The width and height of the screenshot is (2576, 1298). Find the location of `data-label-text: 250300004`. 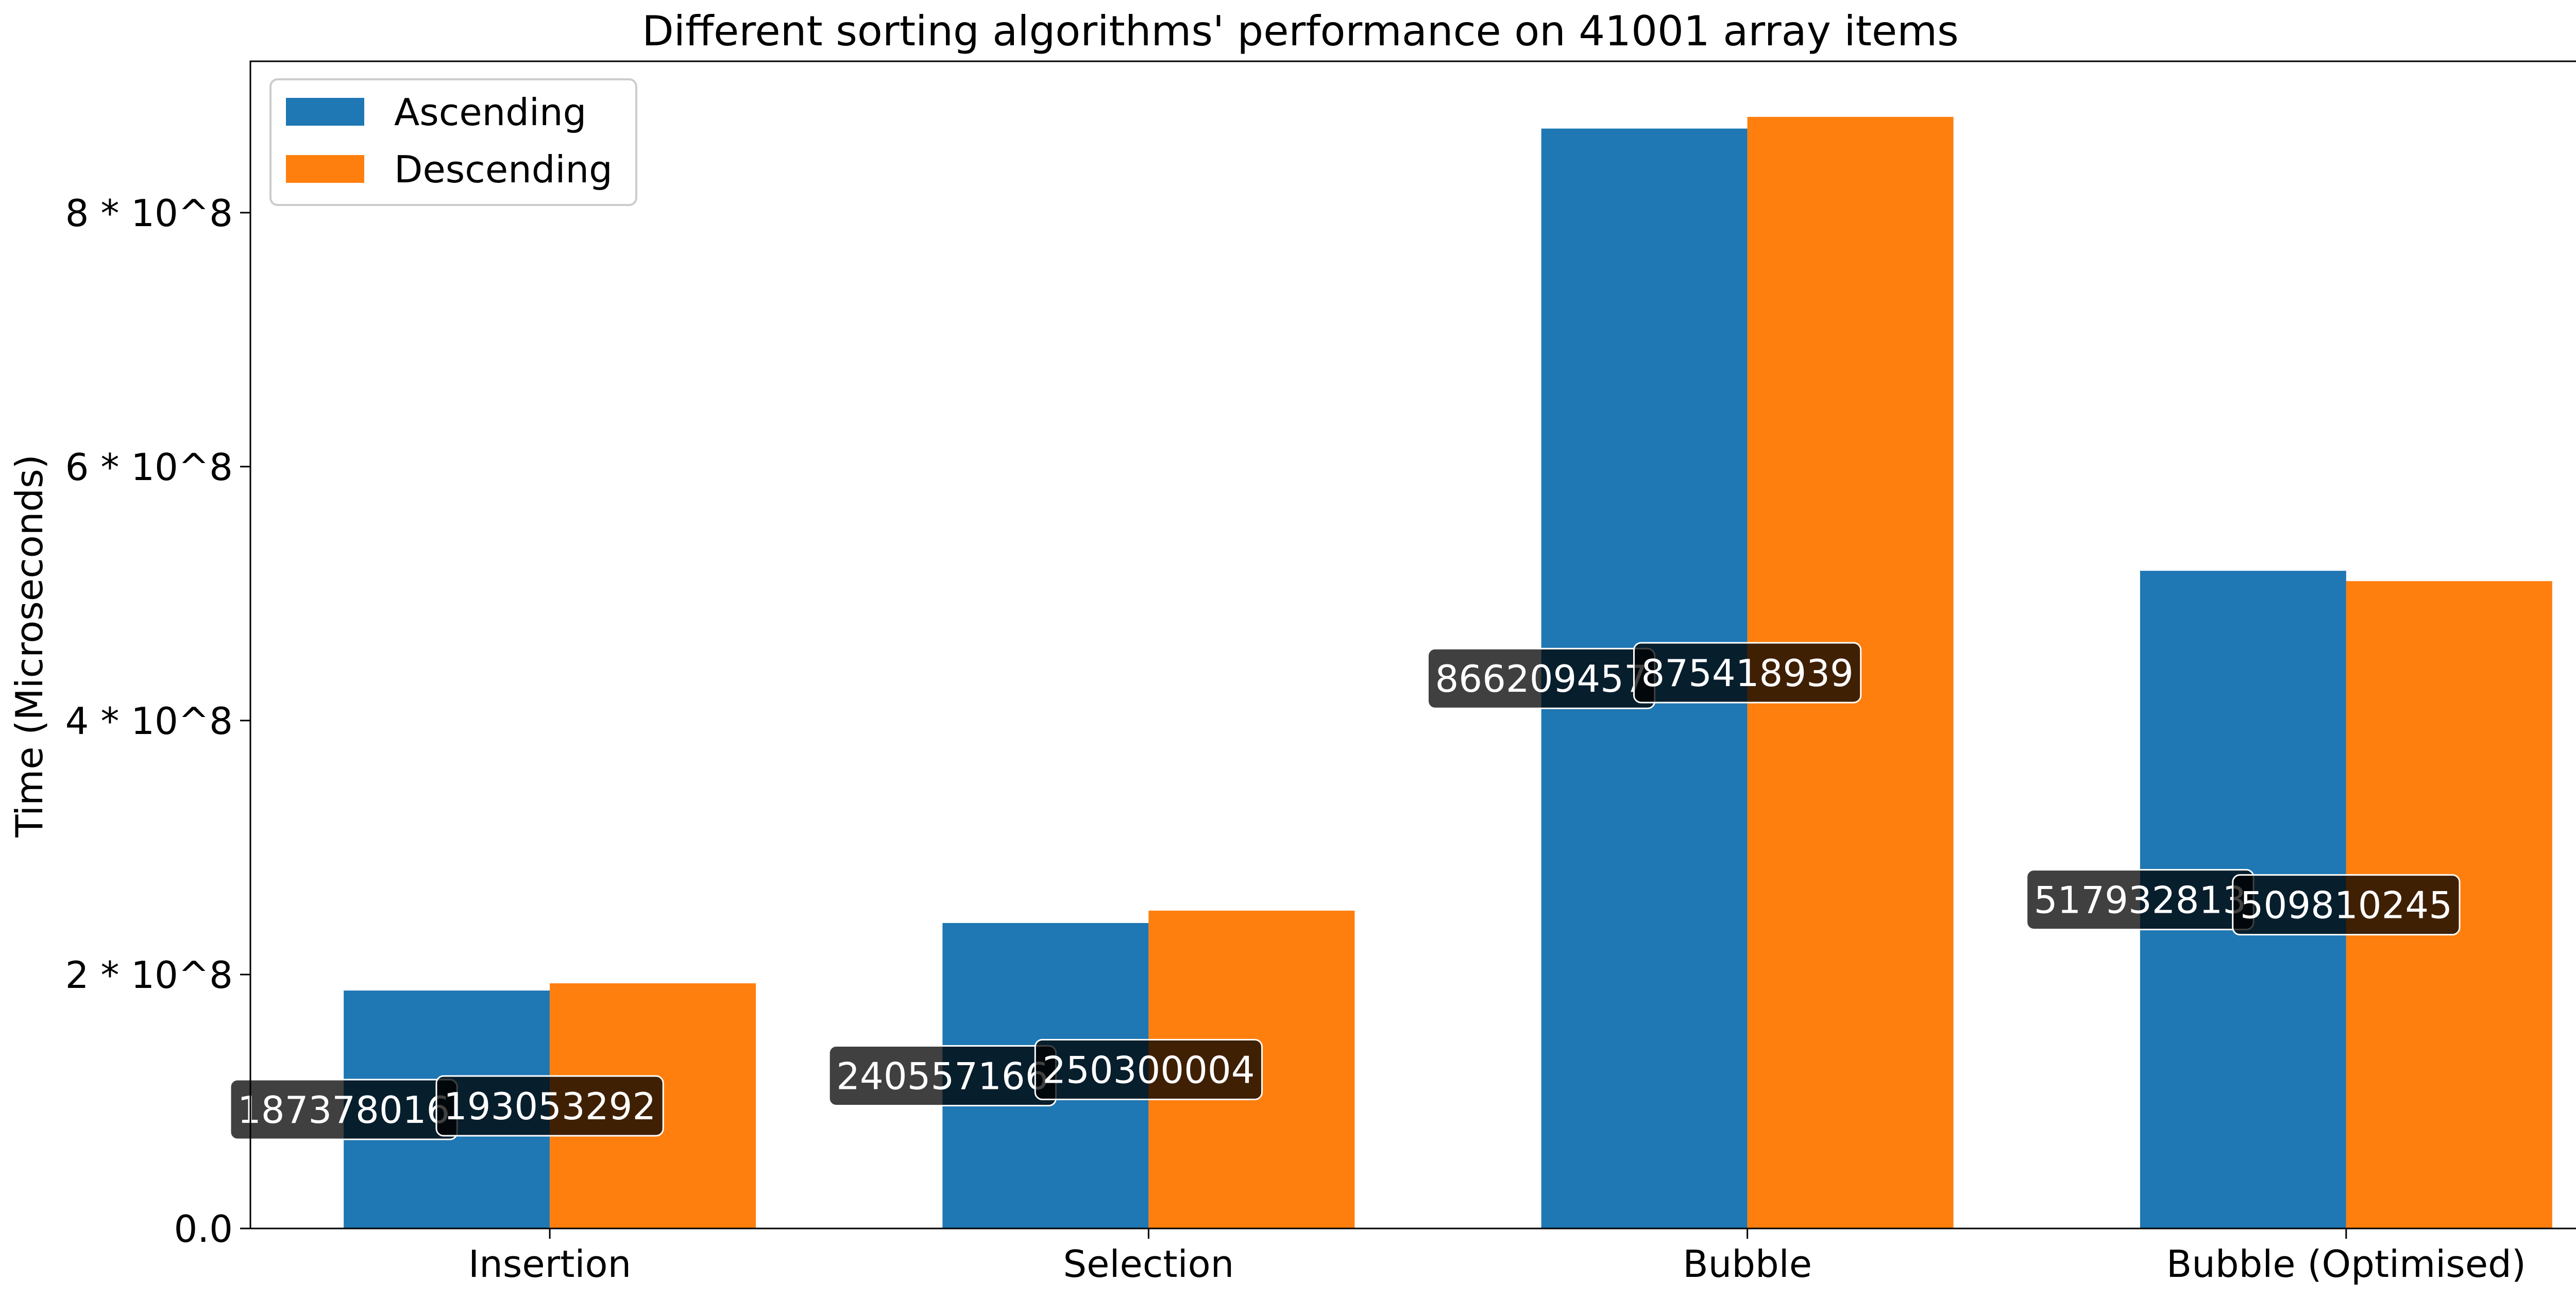

data-label-text: 250300004 is located at coordinates (1148, 1069).